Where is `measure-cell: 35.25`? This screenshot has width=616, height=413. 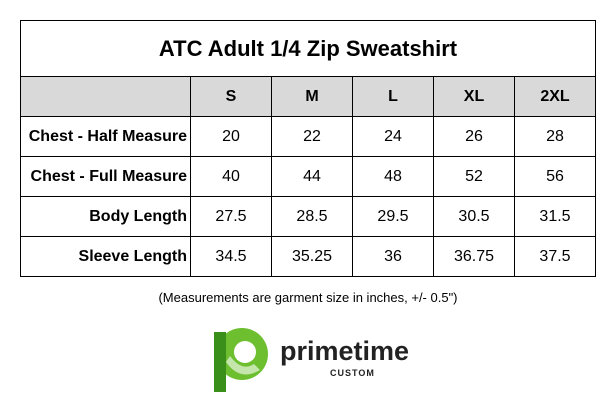 measure-cell: 35.25 is located at coordinates (312, 256).